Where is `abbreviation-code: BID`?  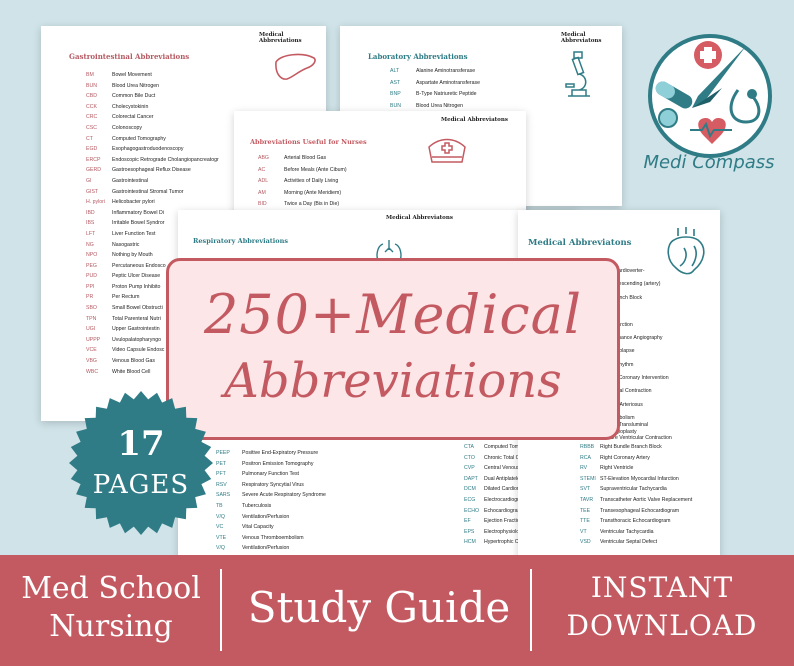 abbreviation-code: BID is located at coordinates (262, 204).